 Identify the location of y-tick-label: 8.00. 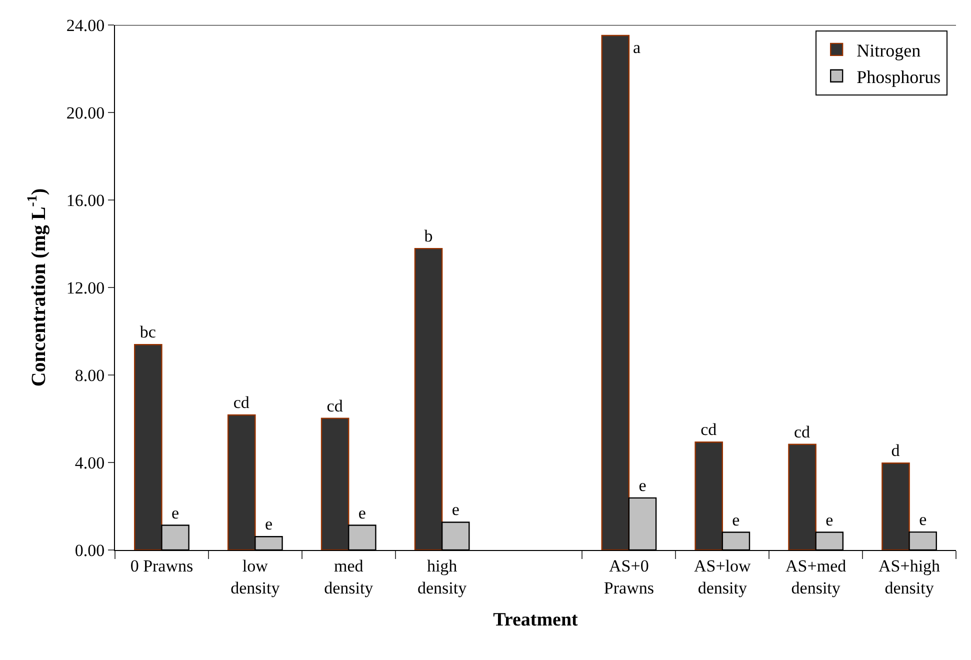
(89, 375).